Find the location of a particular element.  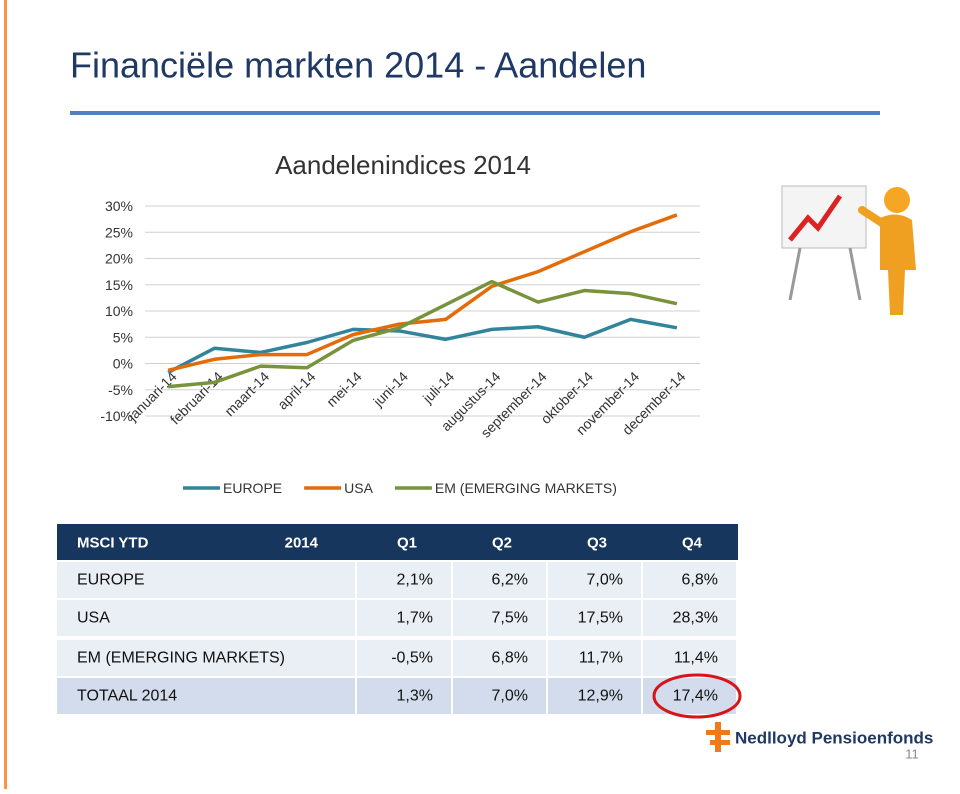

table-header-cell: Q4 is located at coordinates (692, 543).